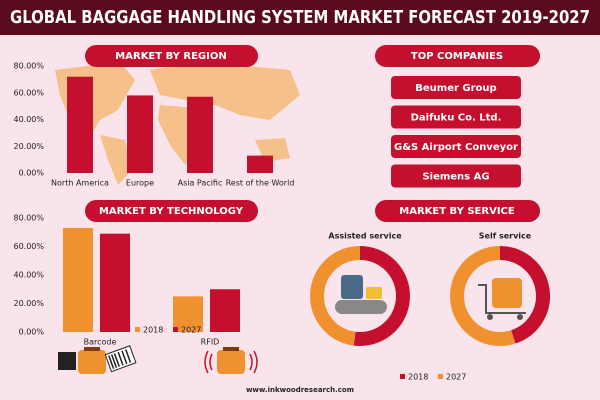 The width and height of the screenshot is (600, 400). What do you see at coordinates (140, 183) in the screenshot?
I see `x-tick-label: Europe` at bounding box center [140, 183].